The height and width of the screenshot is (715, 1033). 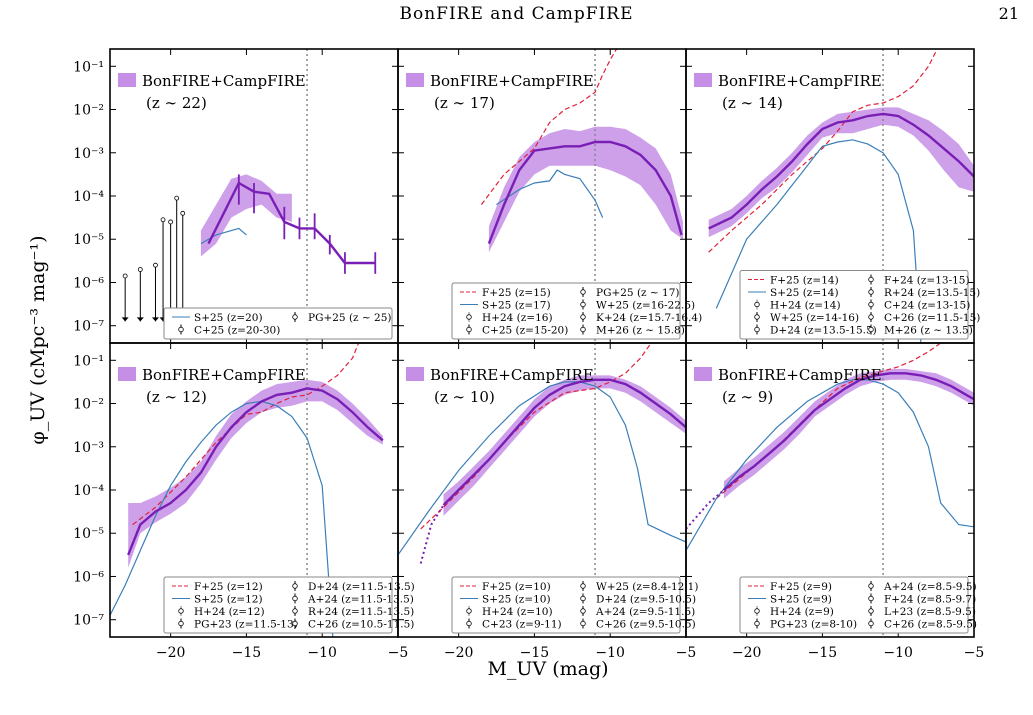 What do you see at coordinates (516, 14) in the screenshot?
I see `running-title: BonFIRE and CampFIRE` at bounding box center [516, 14].